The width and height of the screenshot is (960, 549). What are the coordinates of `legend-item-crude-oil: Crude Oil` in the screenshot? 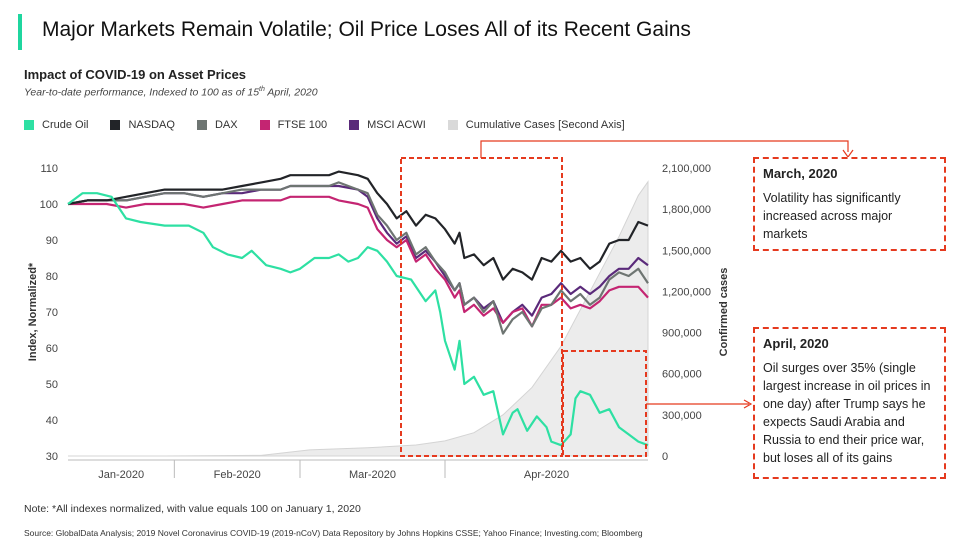 It's located at (56, 125).